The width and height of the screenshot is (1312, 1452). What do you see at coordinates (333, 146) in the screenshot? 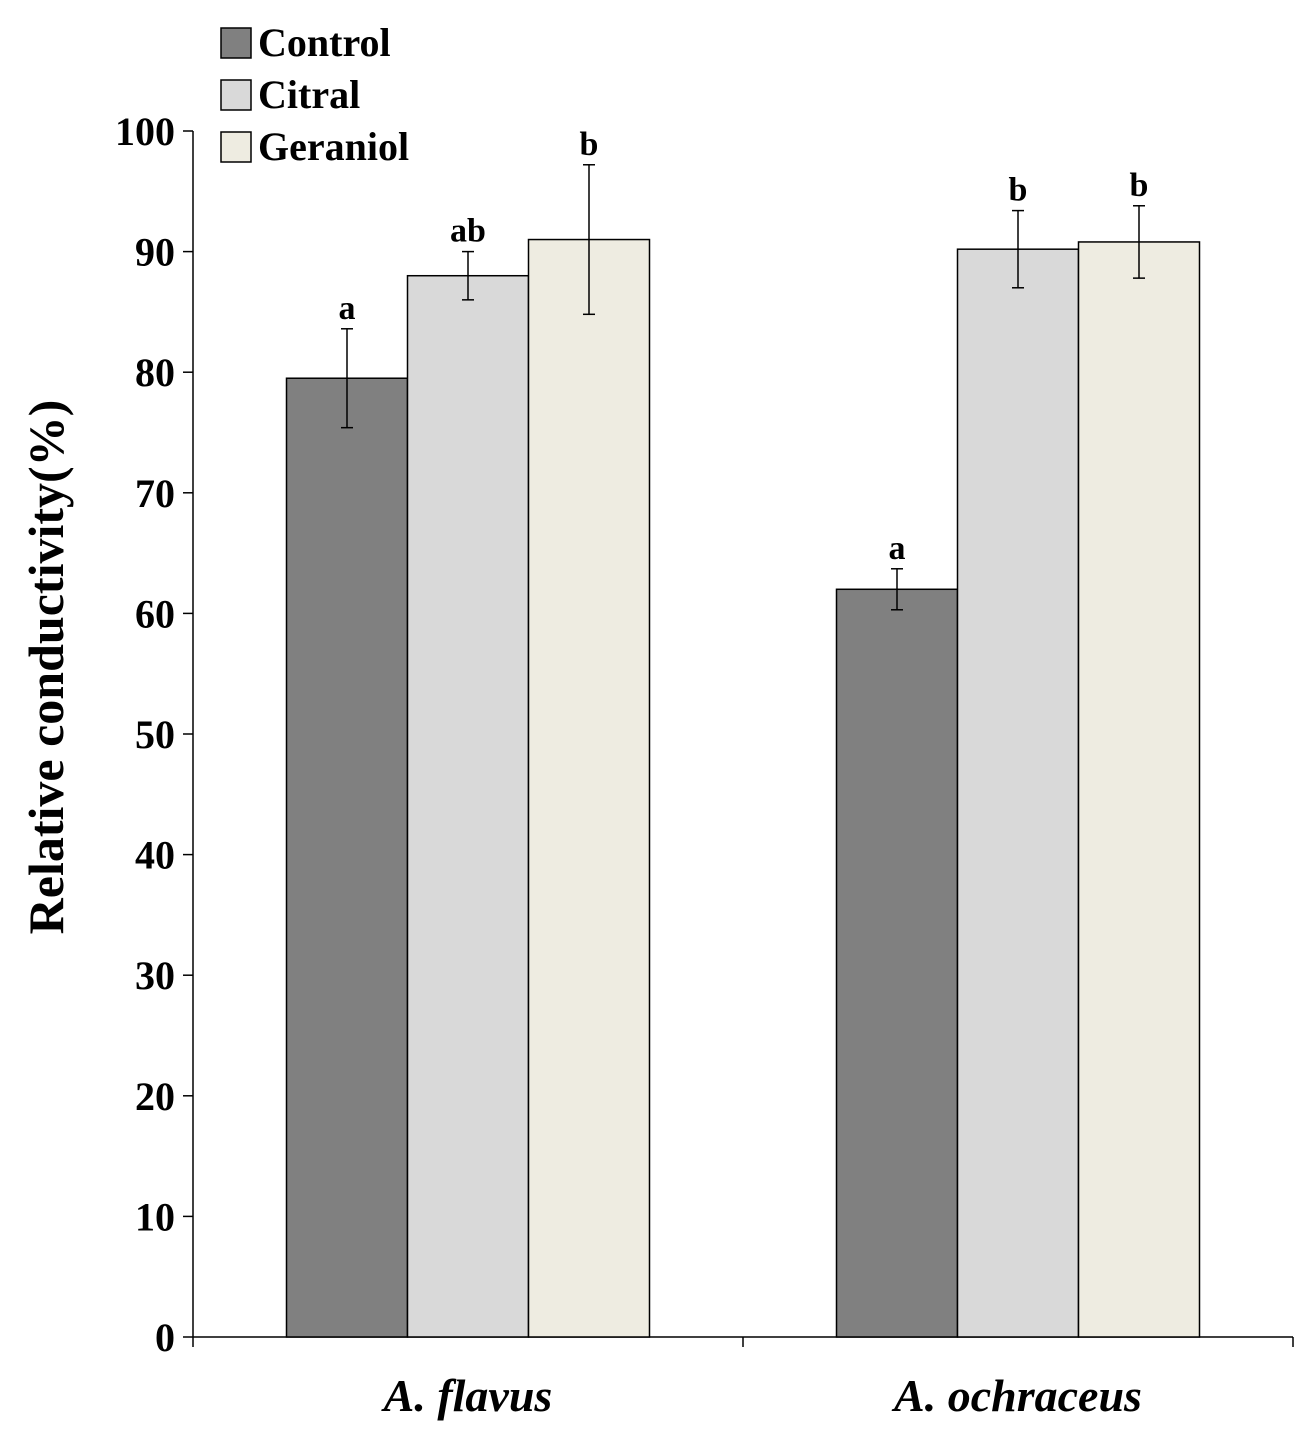
I see `legend-label: Geraniol` at bounding box center [333, 146].